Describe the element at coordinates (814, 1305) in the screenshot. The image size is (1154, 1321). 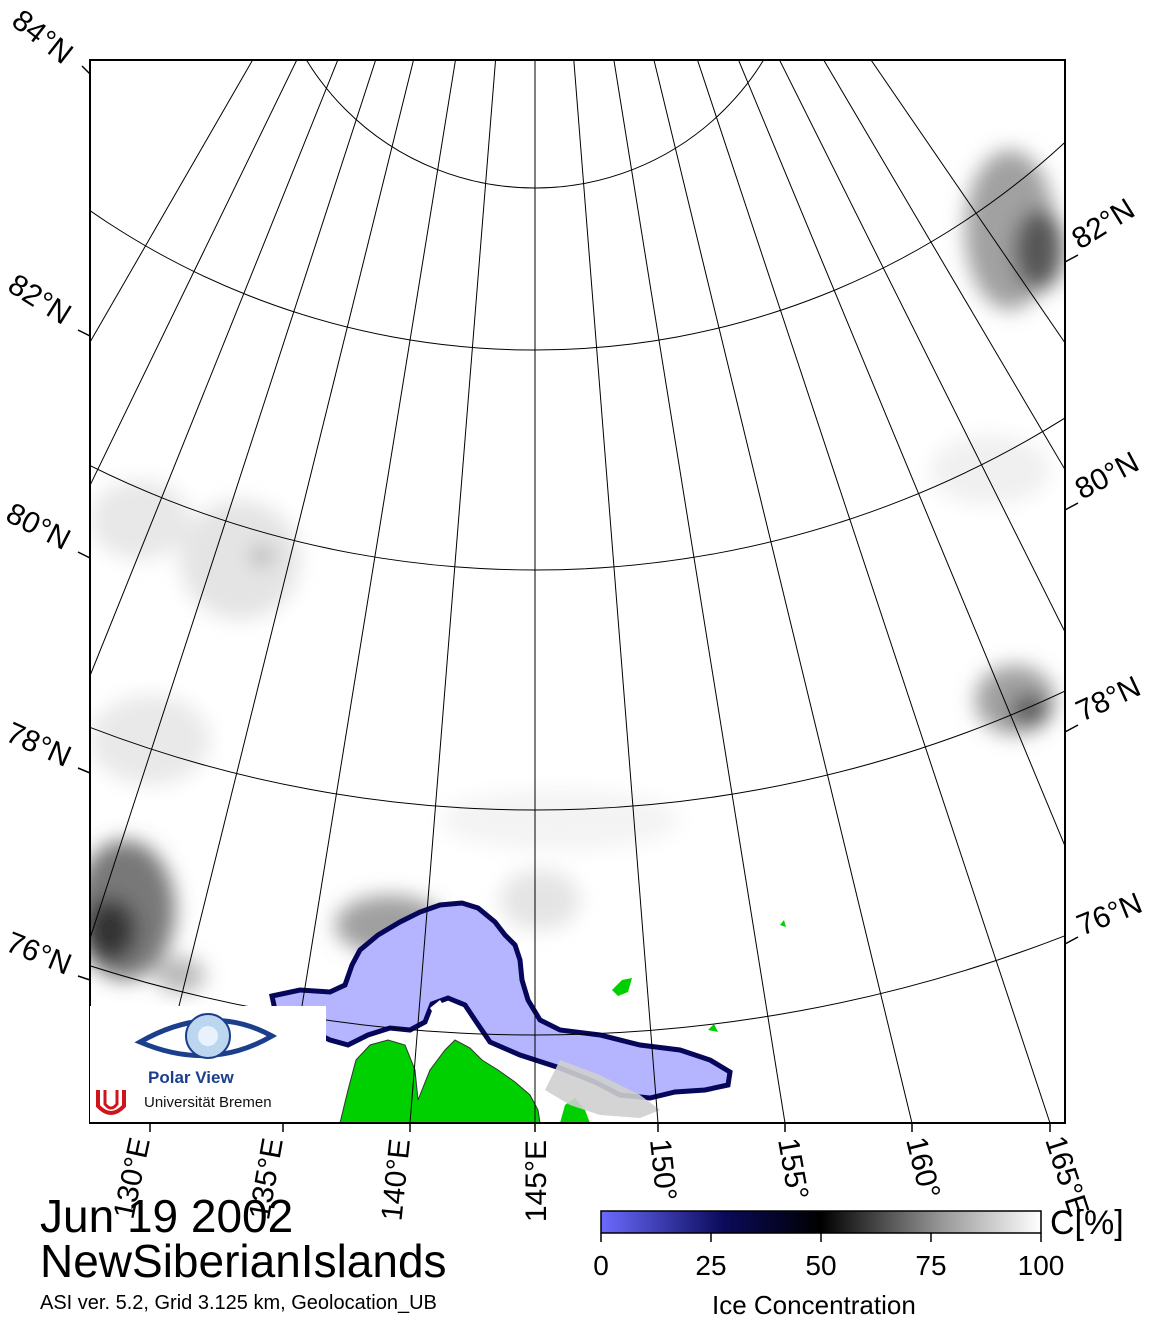
I see `colorbar-title: Ice Concentration` at that location.